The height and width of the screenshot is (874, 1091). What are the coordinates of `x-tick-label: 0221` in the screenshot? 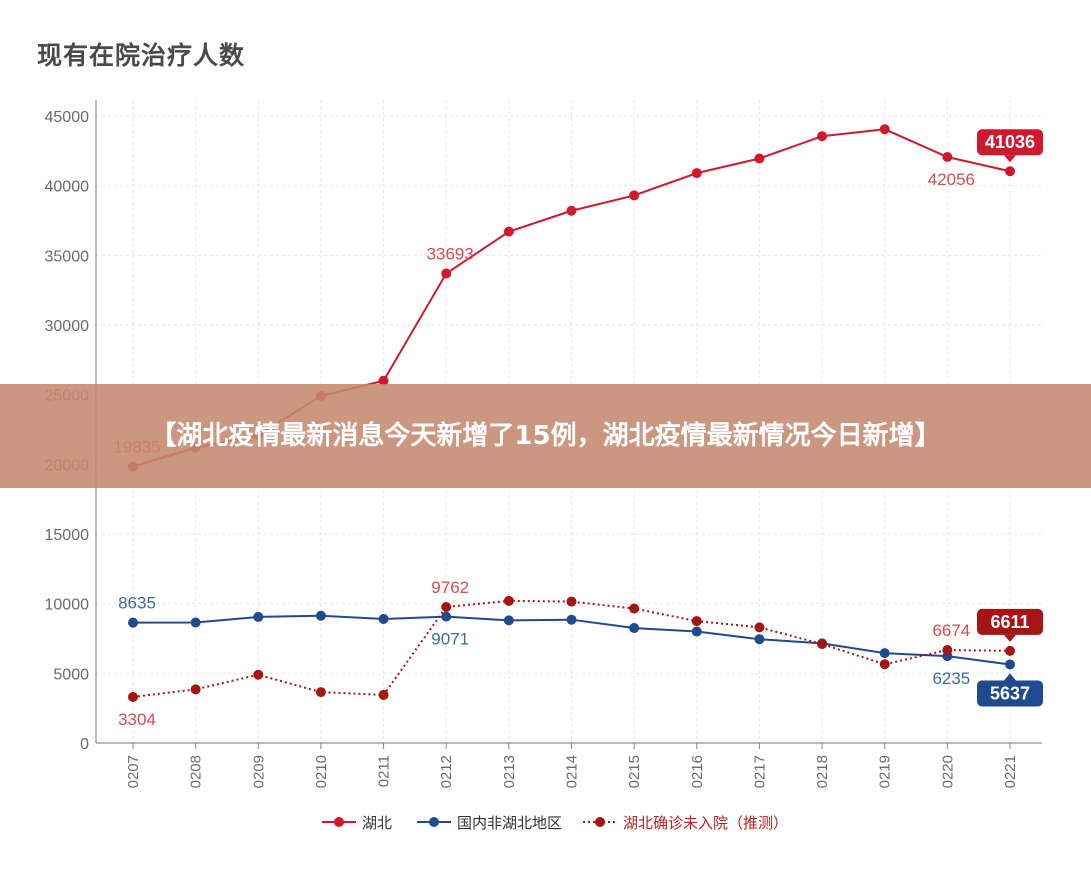 It's located at (1010, 771).